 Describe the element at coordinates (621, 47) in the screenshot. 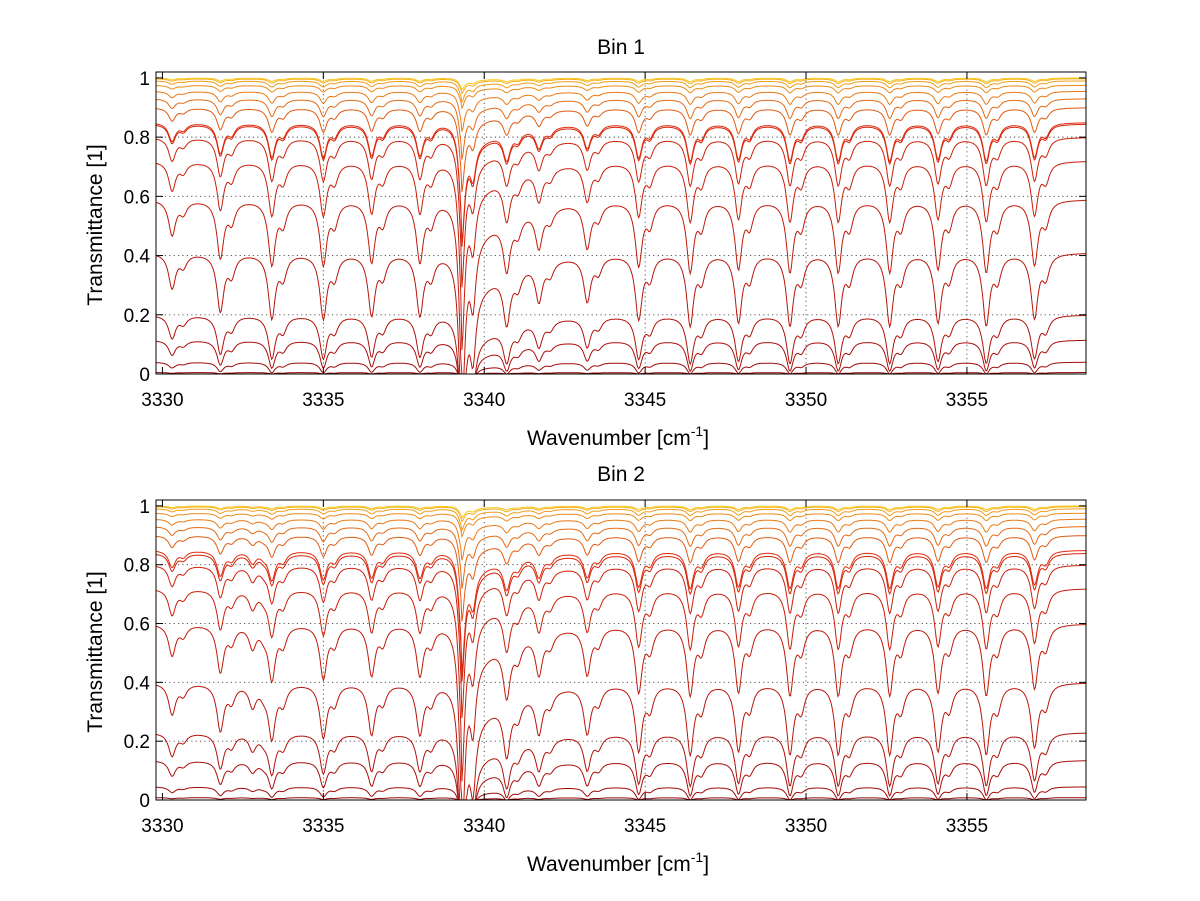

I see `chart-title: Bin 1` at that location.